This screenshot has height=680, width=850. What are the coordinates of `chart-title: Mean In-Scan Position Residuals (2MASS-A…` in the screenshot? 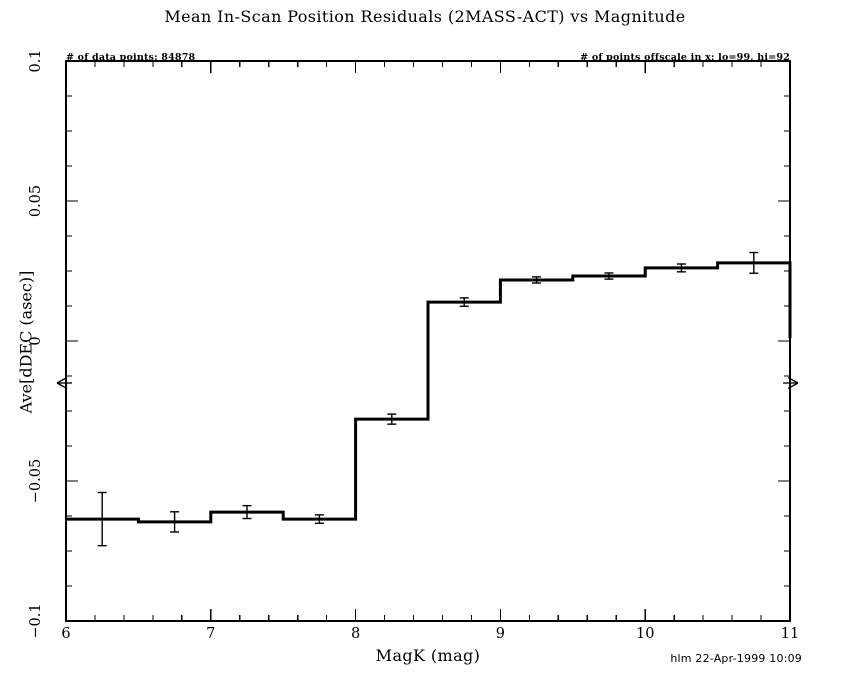 It's located at (425, 16).